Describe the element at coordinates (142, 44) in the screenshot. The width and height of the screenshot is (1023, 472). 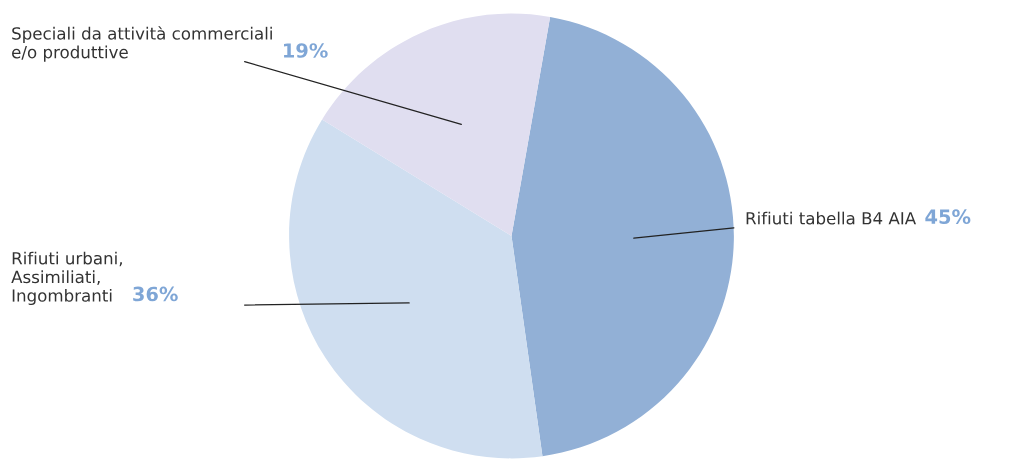
I see `slice-label: Speciali da attività commerciali e/o produttive` at that location.